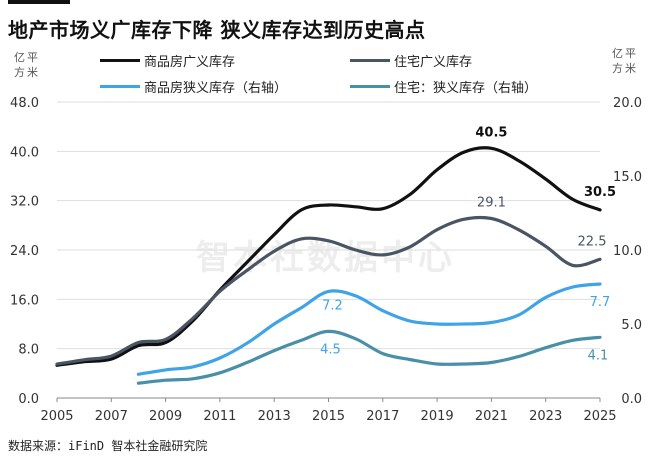  What do you see at coordinates (592, 241) in the screenshot?
I see `data-label: 22.5` at bounding box center [592, 241].